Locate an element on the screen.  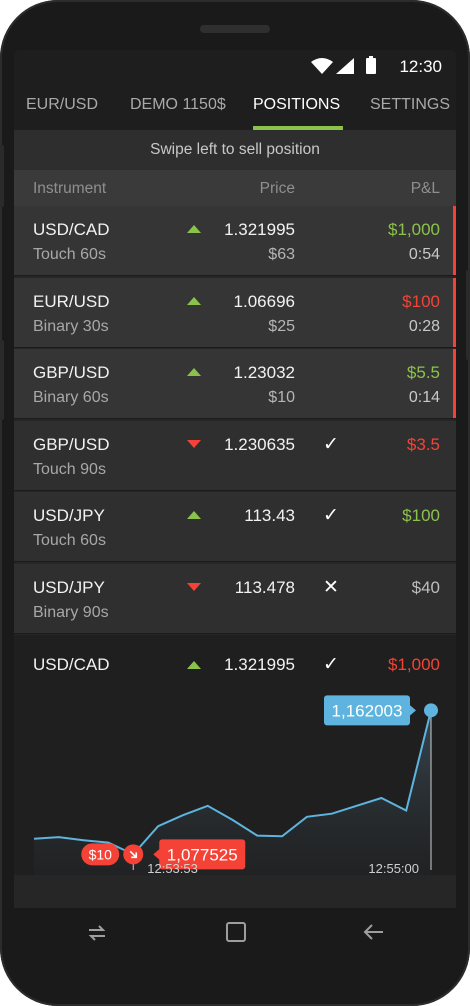
table-row: USD/JPY Binary 90s 113.478 ✕ $40 is located at coordinates (235, 599).